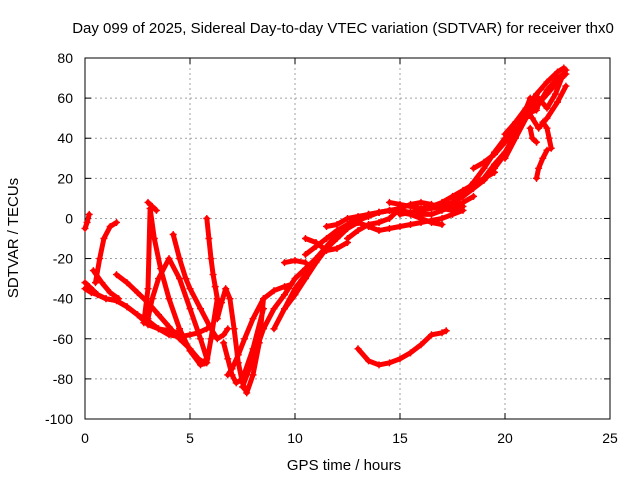  Describe the element at coordinates (59, 419) in the screenshot. I see `y-tick-label: -100` at that location.